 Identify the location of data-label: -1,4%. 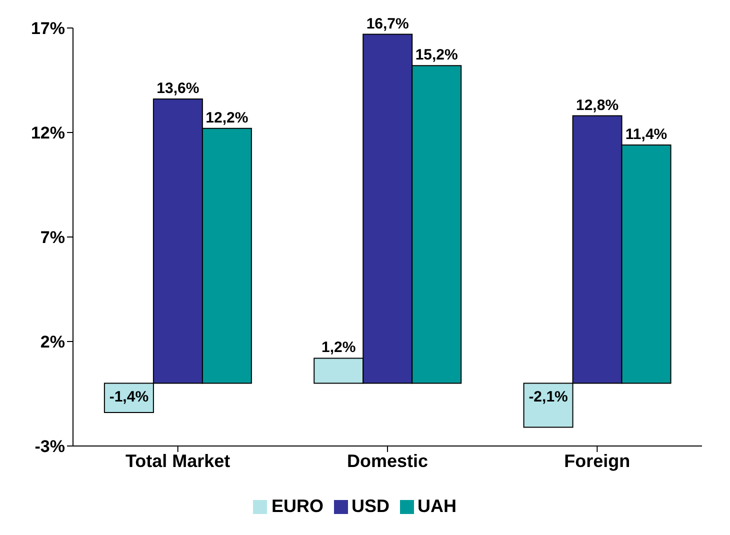
(129, 397).